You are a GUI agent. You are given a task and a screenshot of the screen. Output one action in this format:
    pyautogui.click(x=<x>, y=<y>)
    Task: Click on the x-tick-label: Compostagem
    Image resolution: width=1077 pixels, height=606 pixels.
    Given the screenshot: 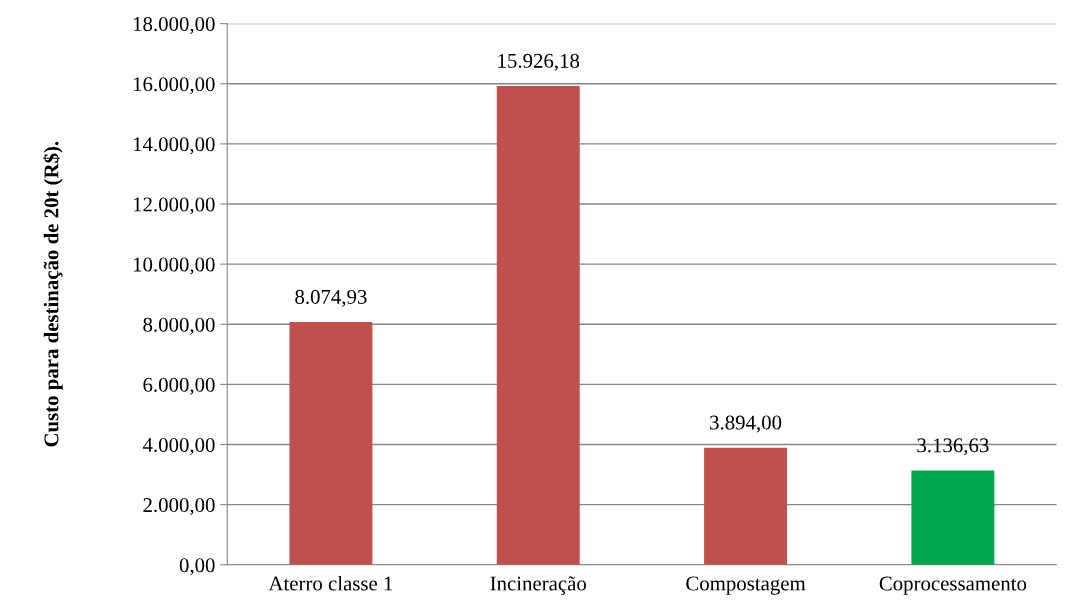 What is the action you would take?
    pyautogui.click(x=746, y=585)
    